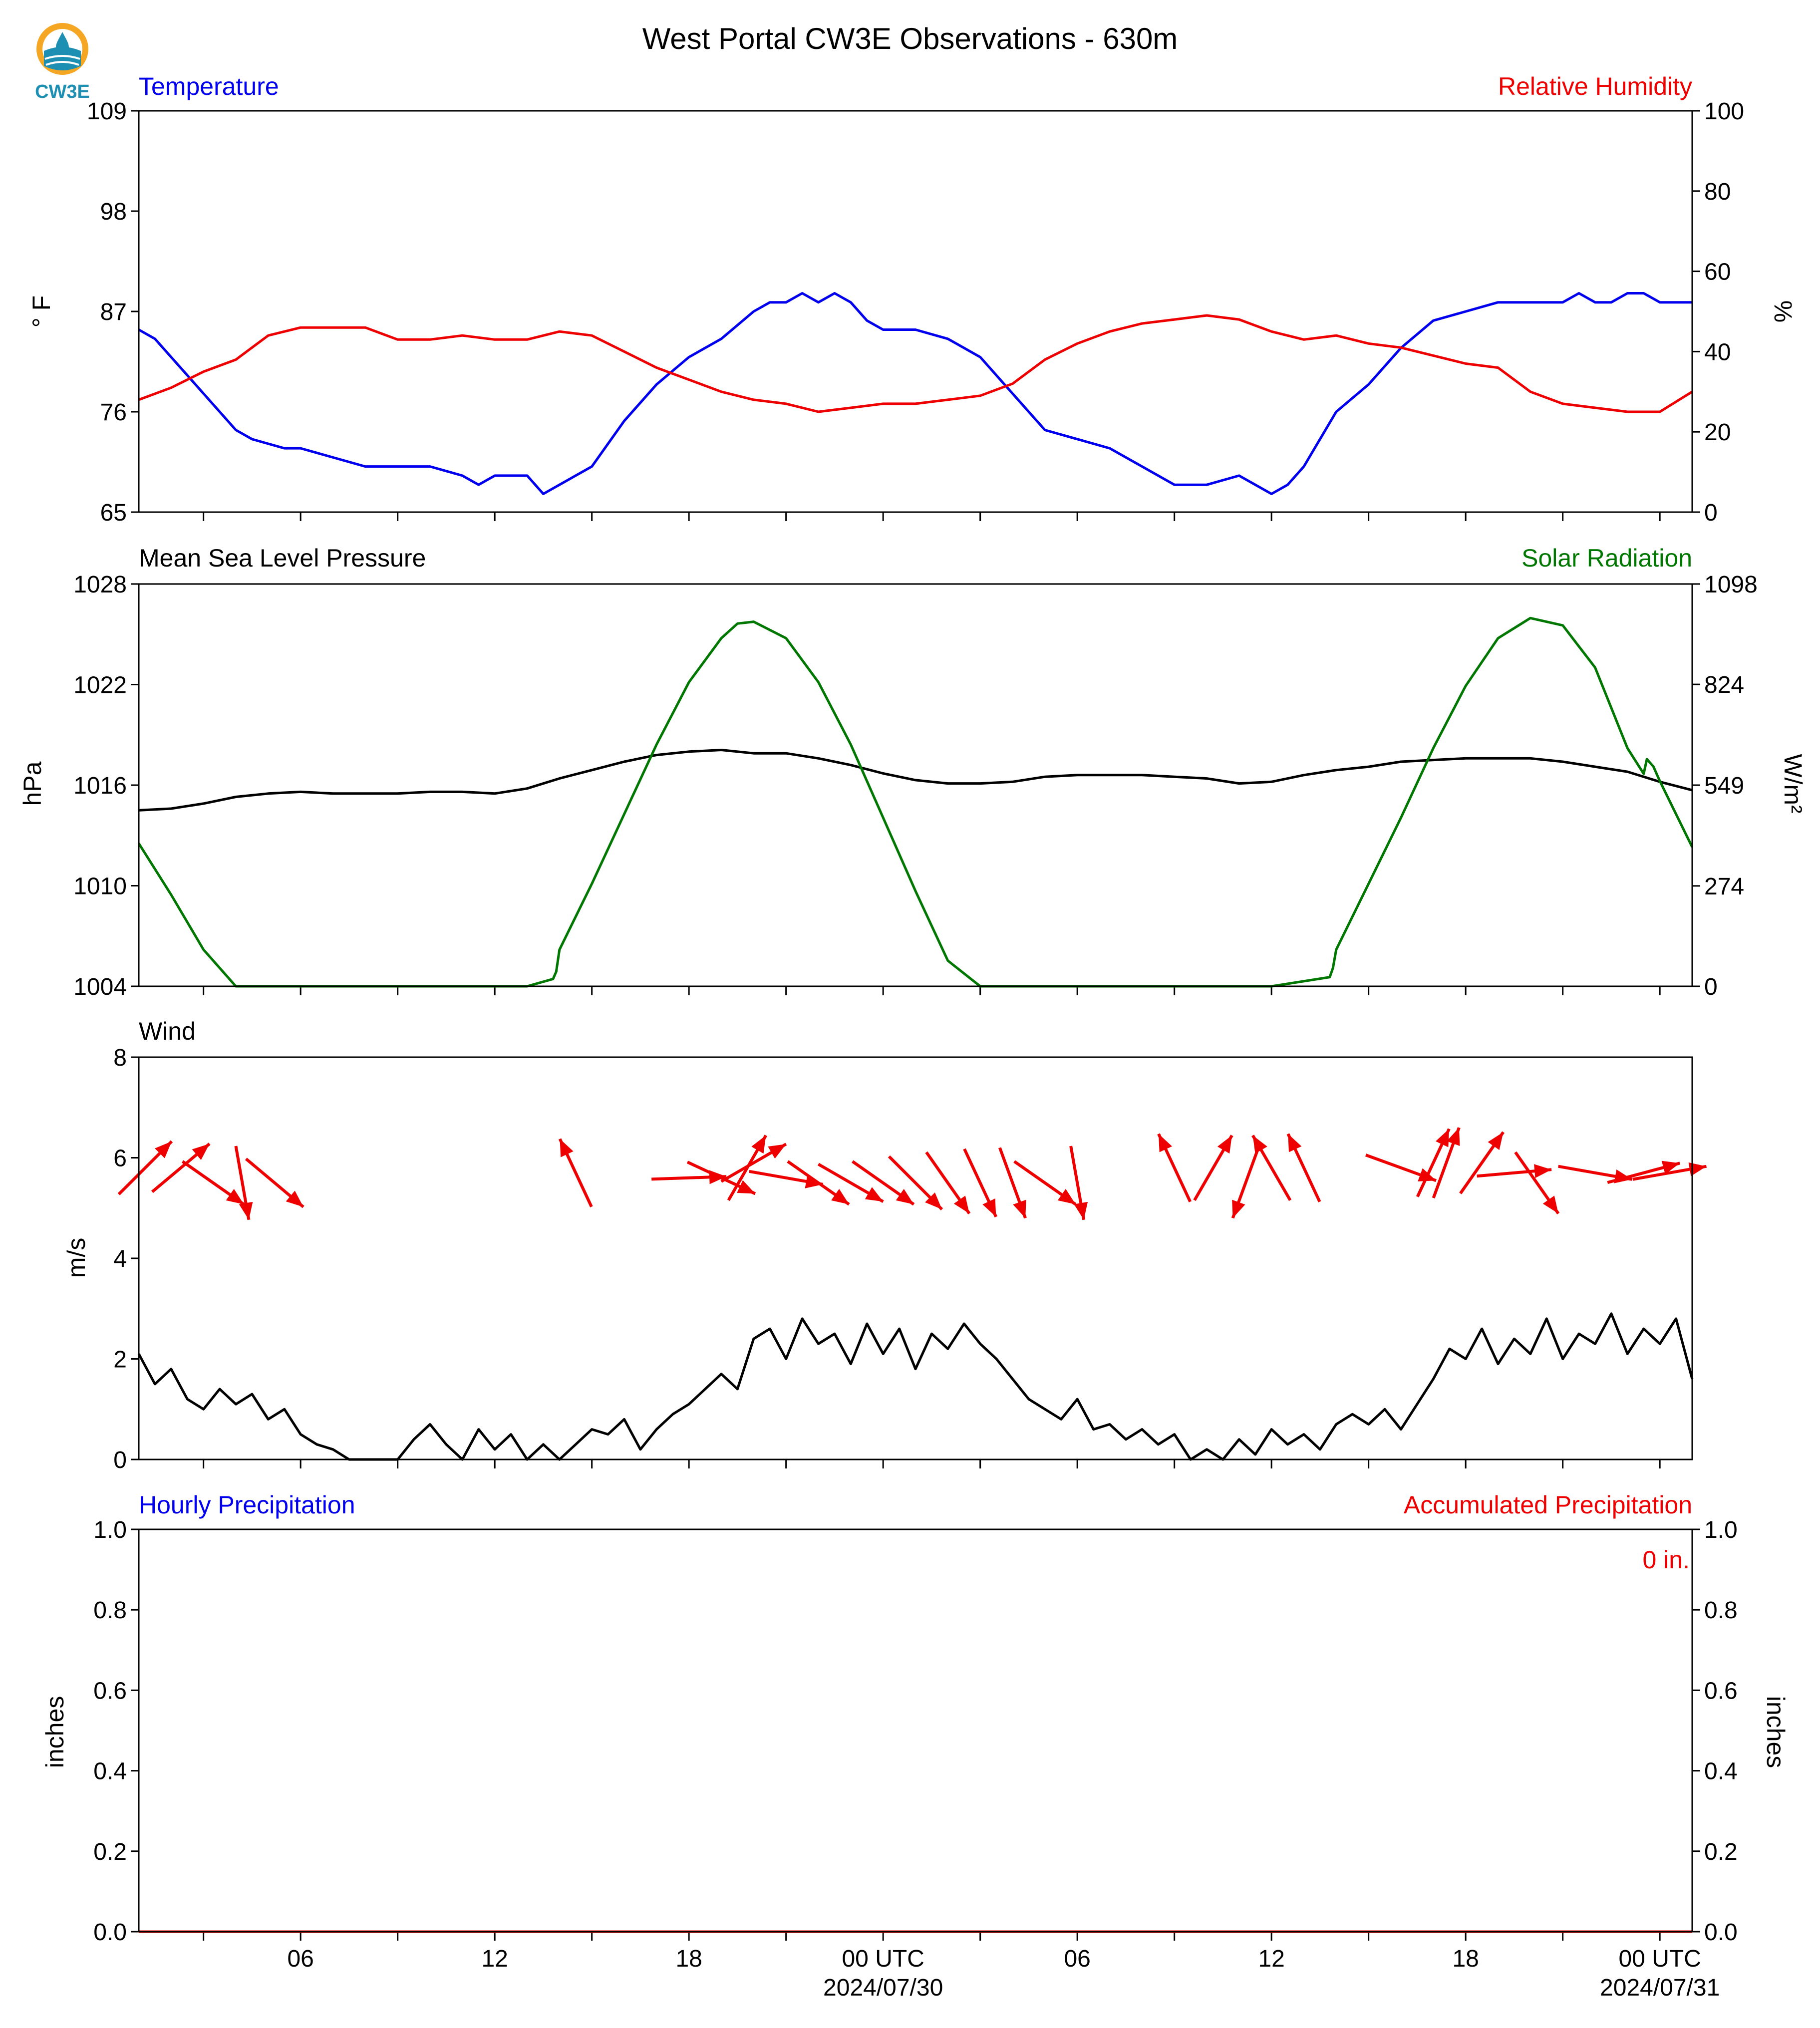 Image resolution: width=1820 pixels, height=2028 pixels. Describe the element at coordinates (113, 513) in the screenshot. I see `y-tick-label: 65` at that location.